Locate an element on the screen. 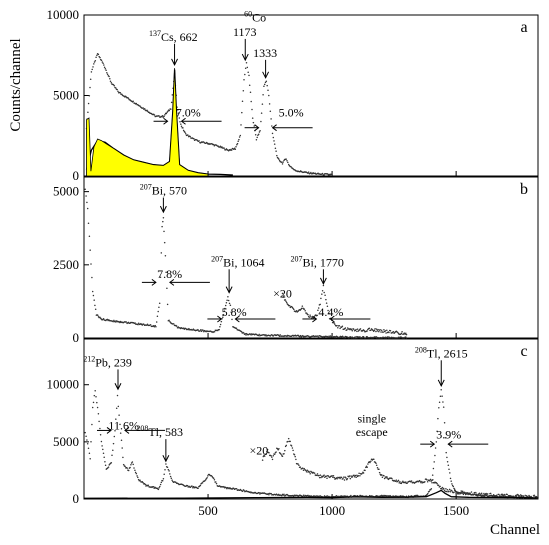 This screenshot has height=545, width=549. y-tick-label: 2500 is located at coordinates (66, 264).